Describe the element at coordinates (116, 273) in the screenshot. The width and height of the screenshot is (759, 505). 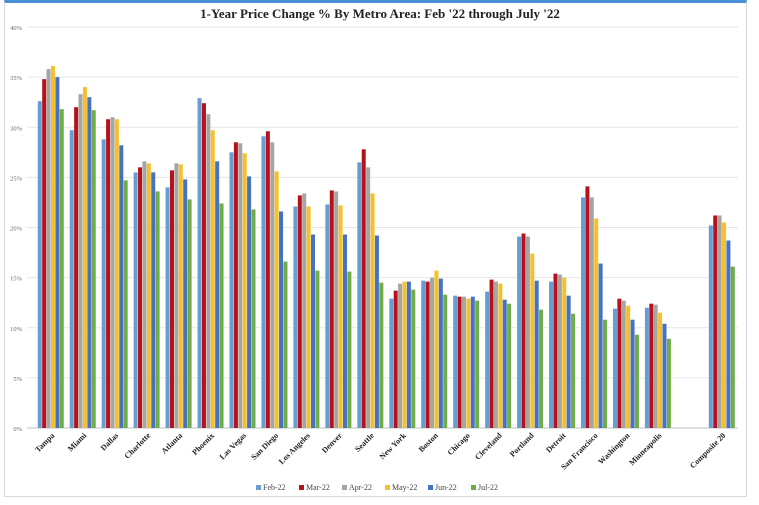
I see `bar-may-22-dallas` at that location.